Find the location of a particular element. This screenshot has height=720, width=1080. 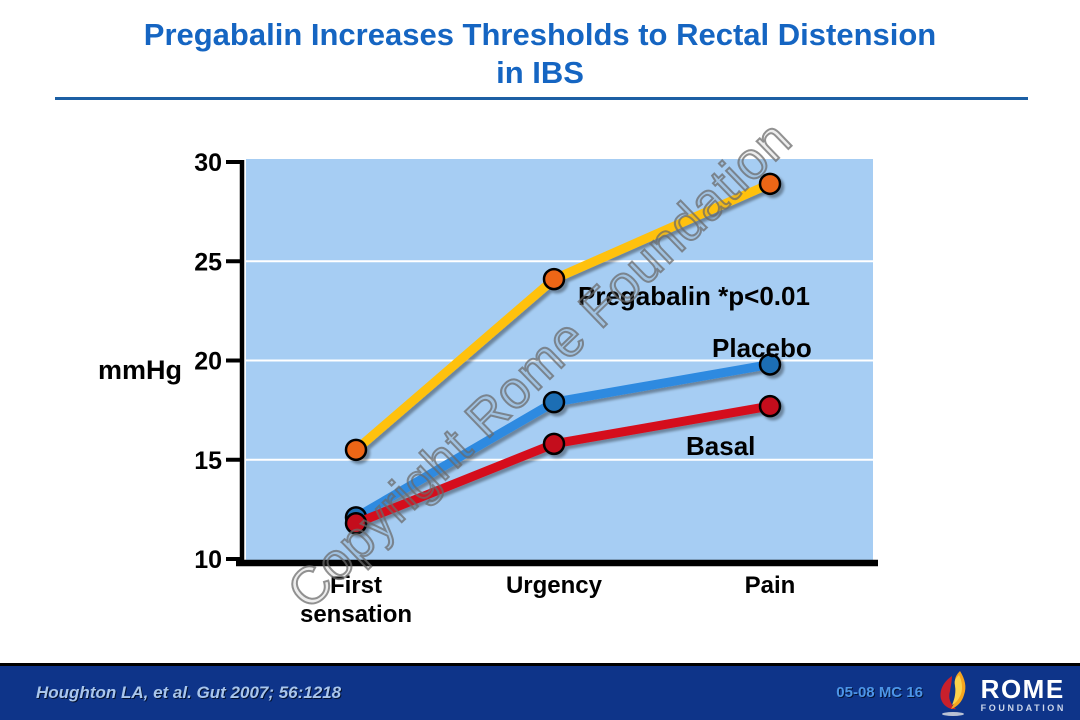

y-tick-label-30: 30 is located at coordinates (208, 163).